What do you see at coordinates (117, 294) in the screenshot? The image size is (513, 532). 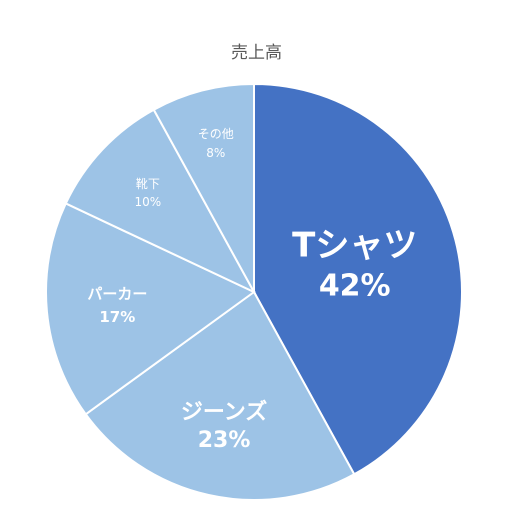 I see `slice-label-3: パーカー` at bounding box center [117, 294].